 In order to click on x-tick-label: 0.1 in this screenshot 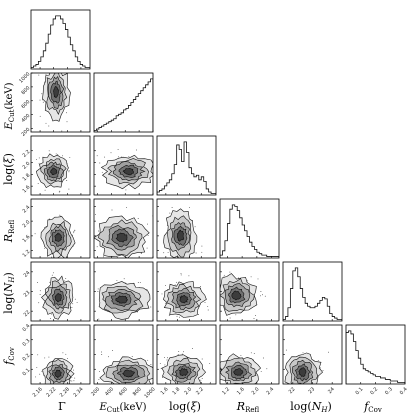, I will do `click(360, 391)`.